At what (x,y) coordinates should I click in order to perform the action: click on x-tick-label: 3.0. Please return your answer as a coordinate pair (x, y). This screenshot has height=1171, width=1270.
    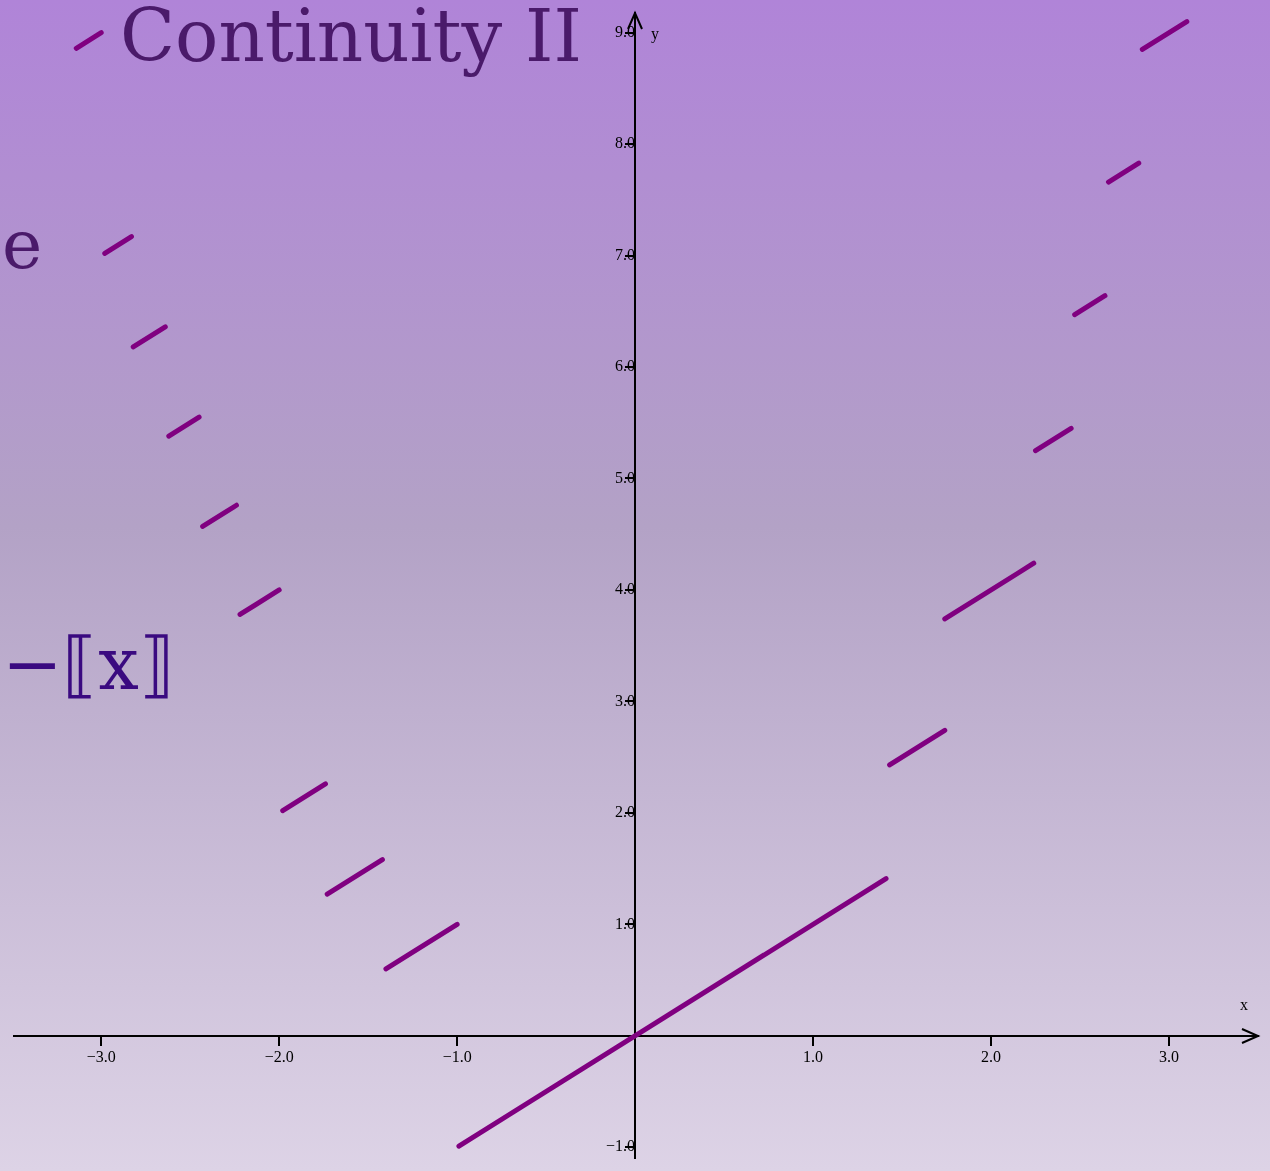
    Looking at the image, I should click on (1169, 1056).